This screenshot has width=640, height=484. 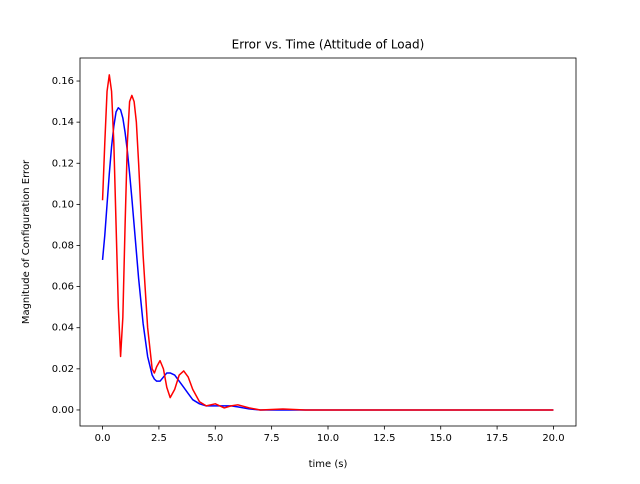 I want to click on x-tick-label: 7.5, so click(x=272, y=438).